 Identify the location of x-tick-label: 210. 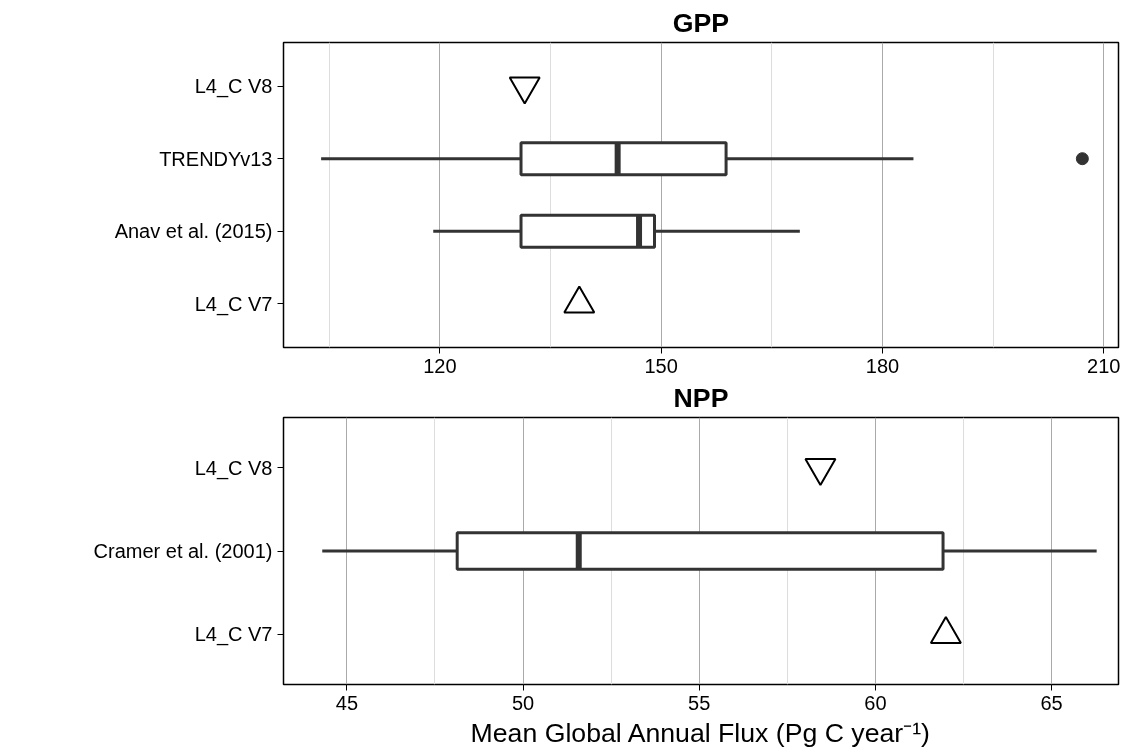
(1104, 365).